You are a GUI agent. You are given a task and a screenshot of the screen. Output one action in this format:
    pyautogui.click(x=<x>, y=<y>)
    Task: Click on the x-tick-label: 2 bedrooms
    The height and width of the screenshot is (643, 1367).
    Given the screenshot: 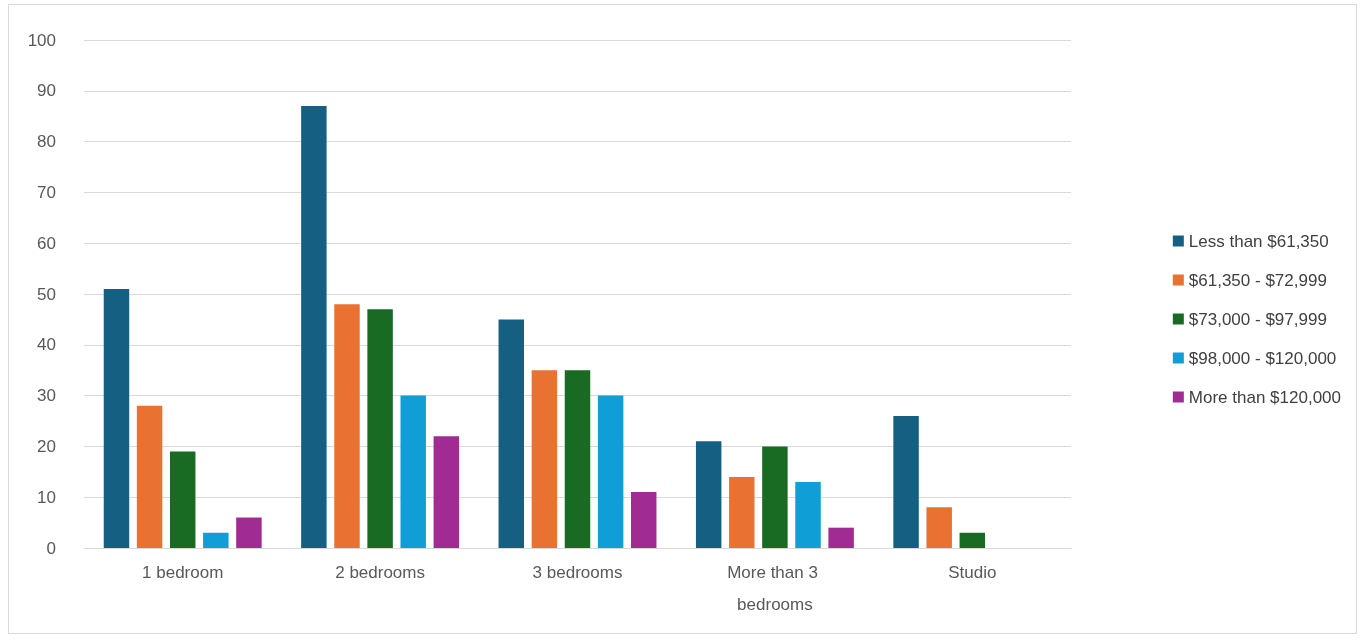 What is the action you would take?
    pyautogui.click(x=380, y=572)
    